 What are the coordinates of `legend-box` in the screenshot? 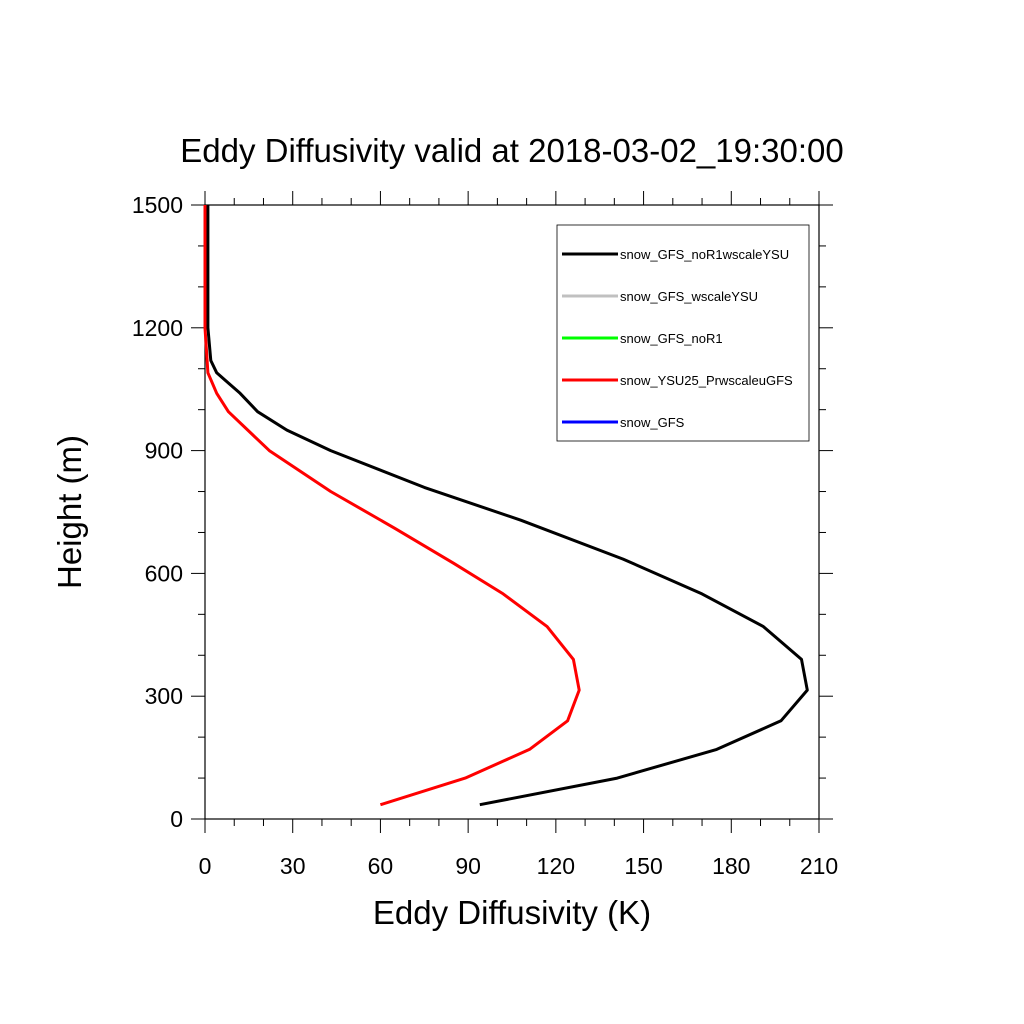 It's located at (683, 333).